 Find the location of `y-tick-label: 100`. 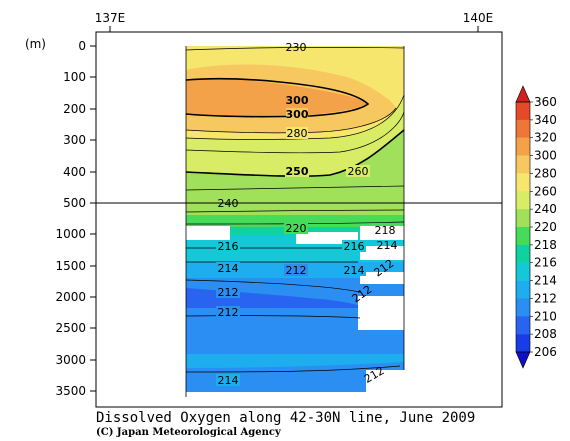

y-tick-label: 100 is located at coordinates (74, 77).